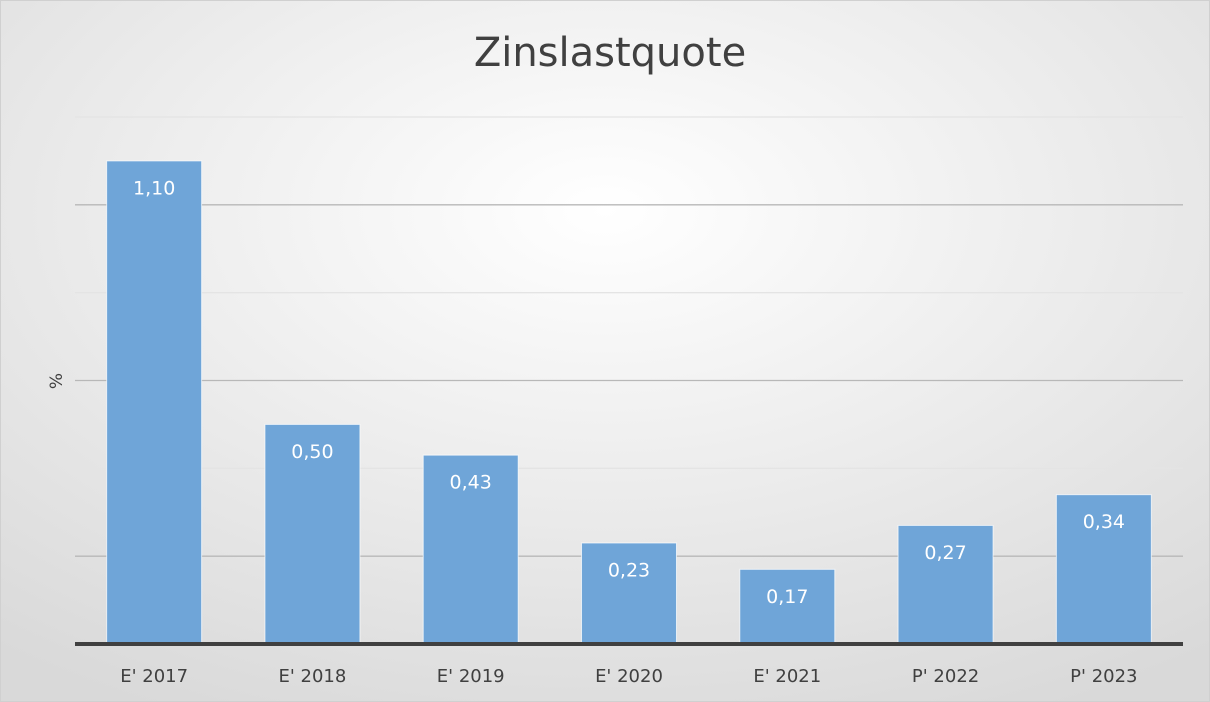  I want to click on x-tick-label: E' 2021, so click(787, 676).